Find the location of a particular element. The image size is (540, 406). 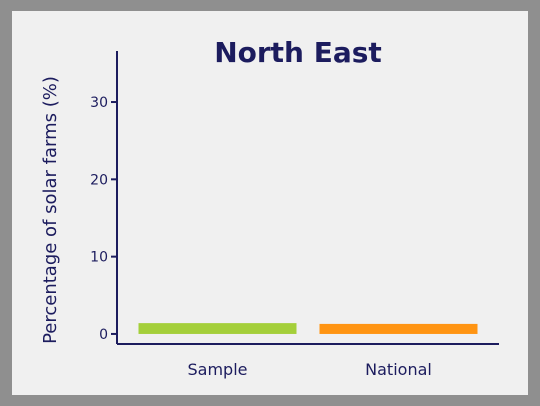

x-tick-label: Sample is located at coordinates (218, 369).